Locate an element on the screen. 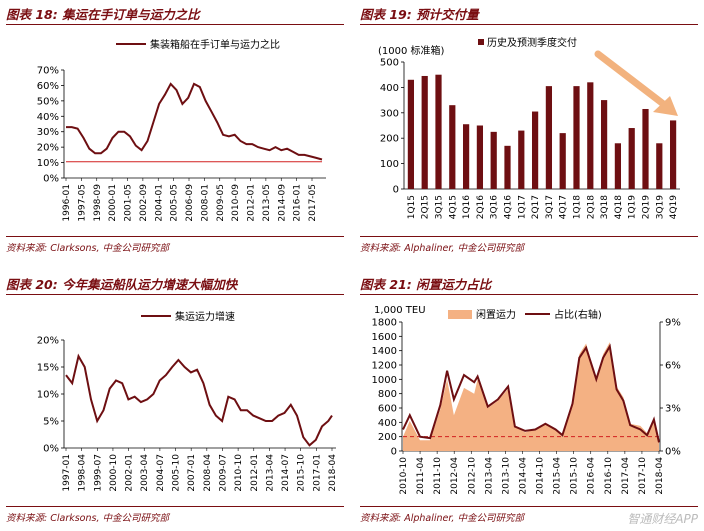 Image resolution: width=704 pixels, height=531 pixels. legend-label-area: 闲置运力 is located at coordinates (496, 314).